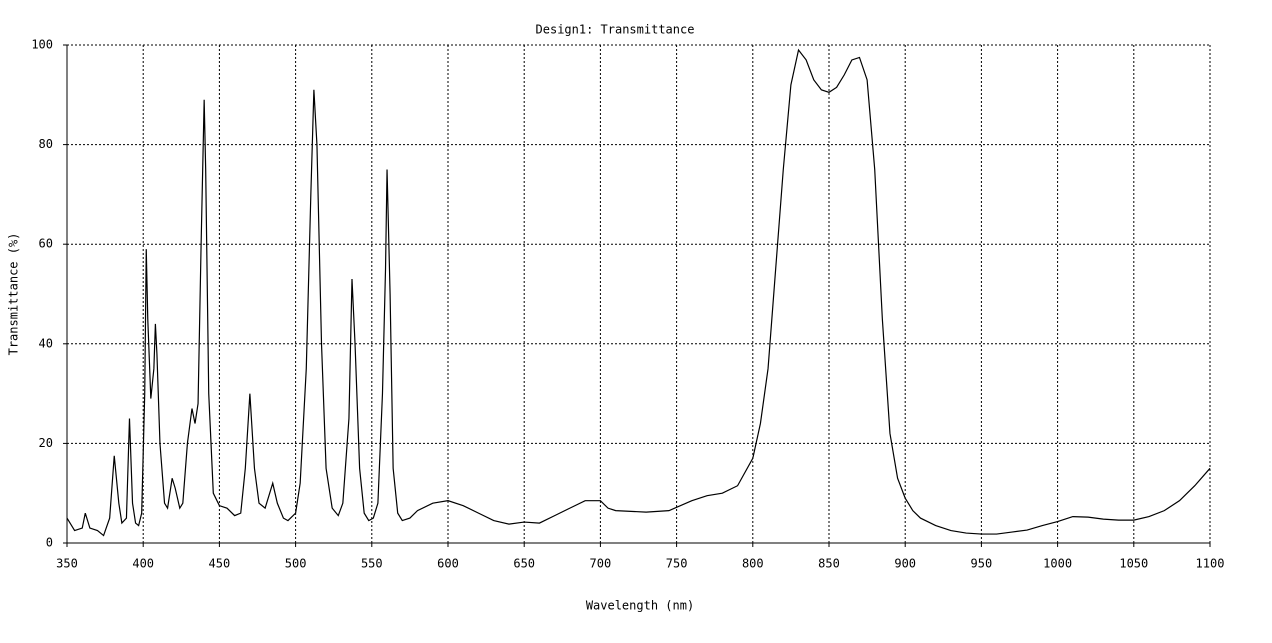 The width and height of the screenshot is (1272, 643). Describe the element at coordinates (753, 564) in the screenshot. I see `x-tick-label: 800` at that location.